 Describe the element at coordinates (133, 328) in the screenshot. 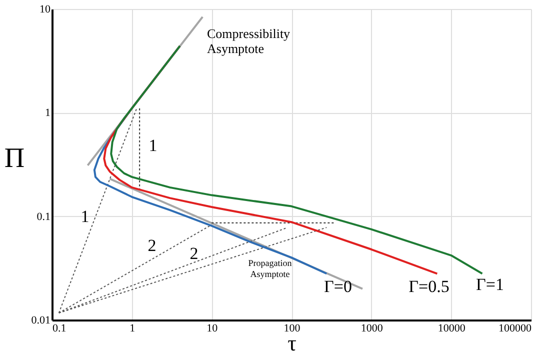

I see `x-tick-label: 1` at that location.